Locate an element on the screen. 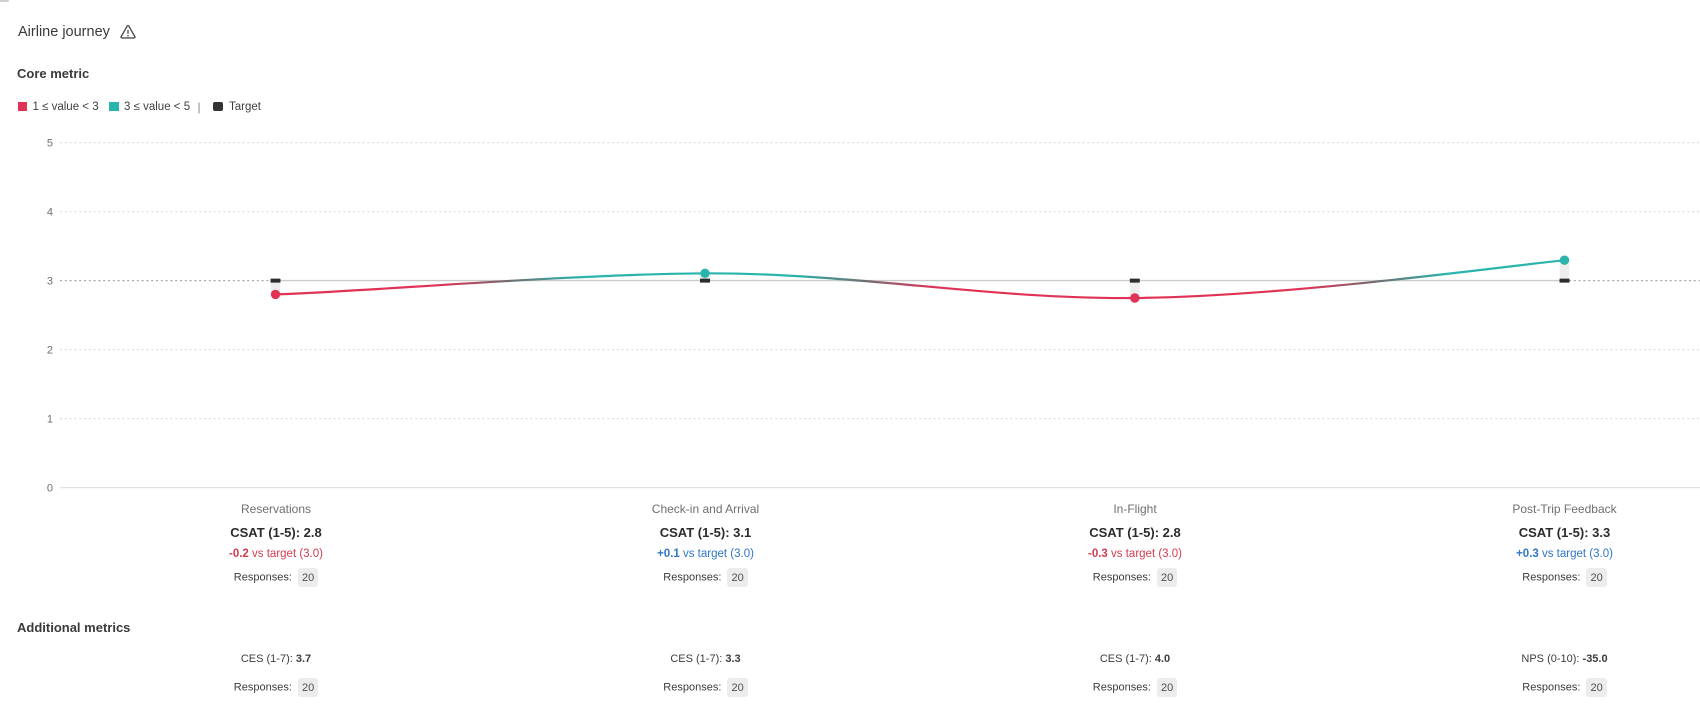 The image size is (1700, 712). svg-text: 1 is located at coordinates (50, 420).